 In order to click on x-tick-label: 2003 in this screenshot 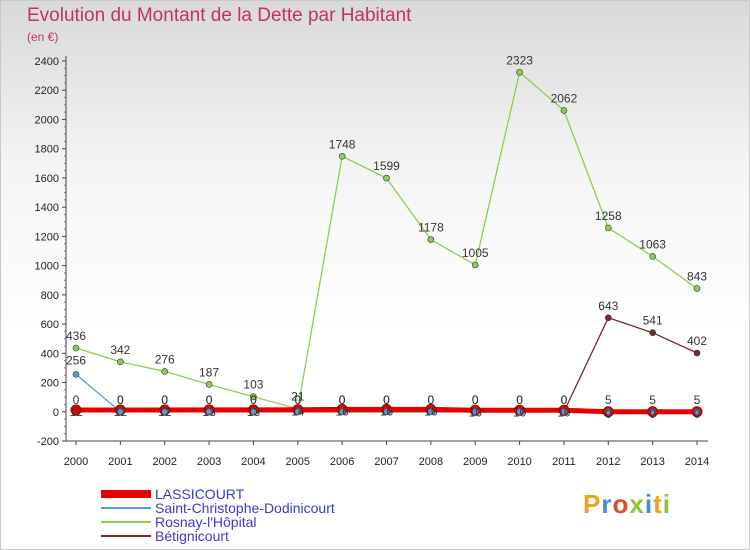, I will do `click(209, 462)`.